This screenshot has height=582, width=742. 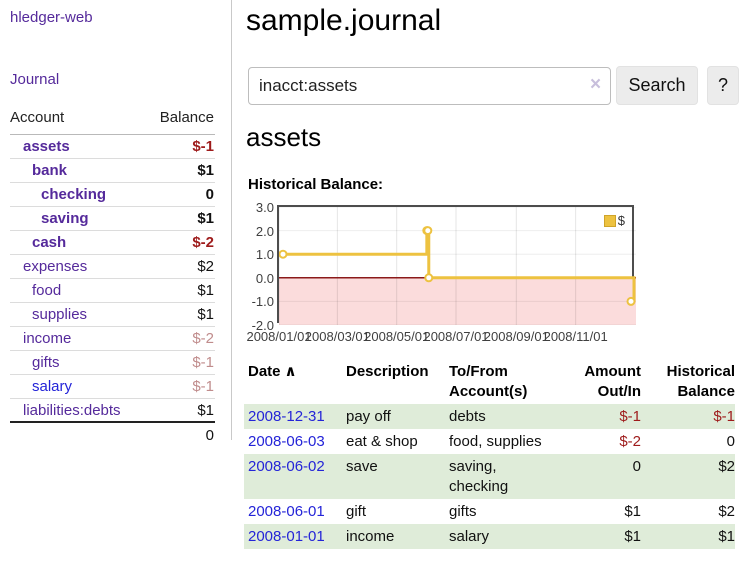 What do you see at coordinates (356, 511) in the screenshot?
I see `register-cell-description: gift` at bounding box center [356, 511].